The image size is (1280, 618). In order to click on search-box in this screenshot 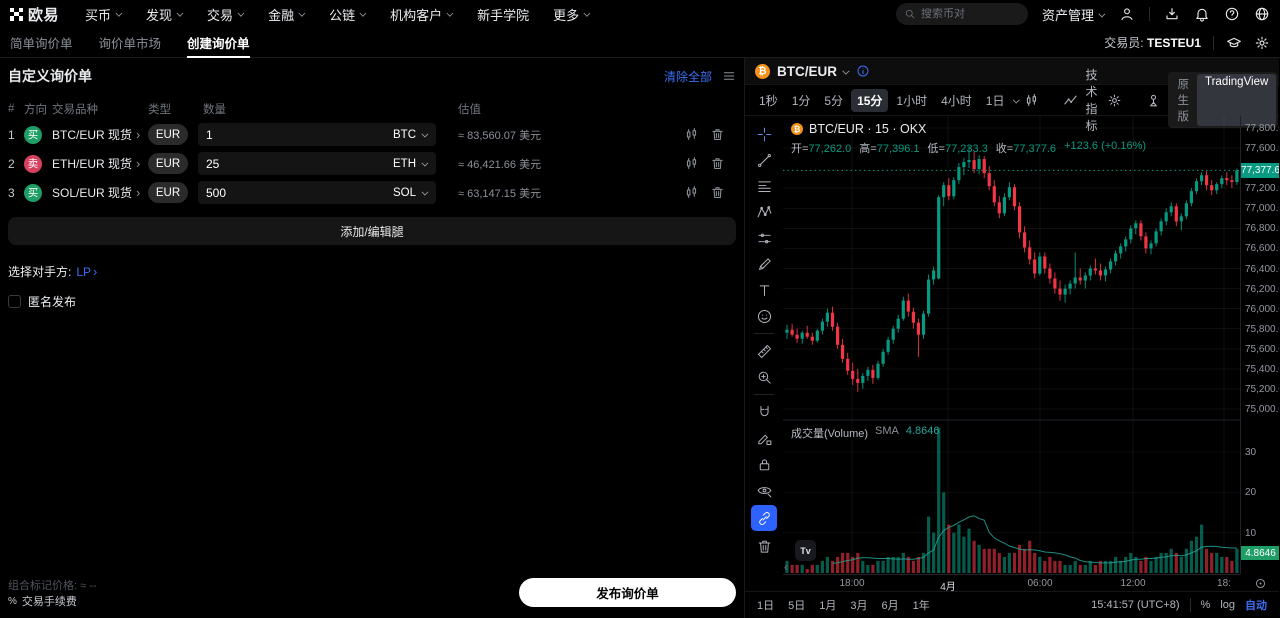, I will do `click(961, 14)`.